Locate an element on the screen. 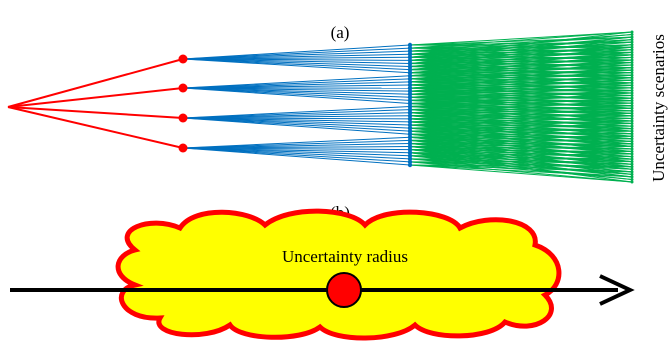  panel-a-label: (a) is located at coordinates (340, 32).